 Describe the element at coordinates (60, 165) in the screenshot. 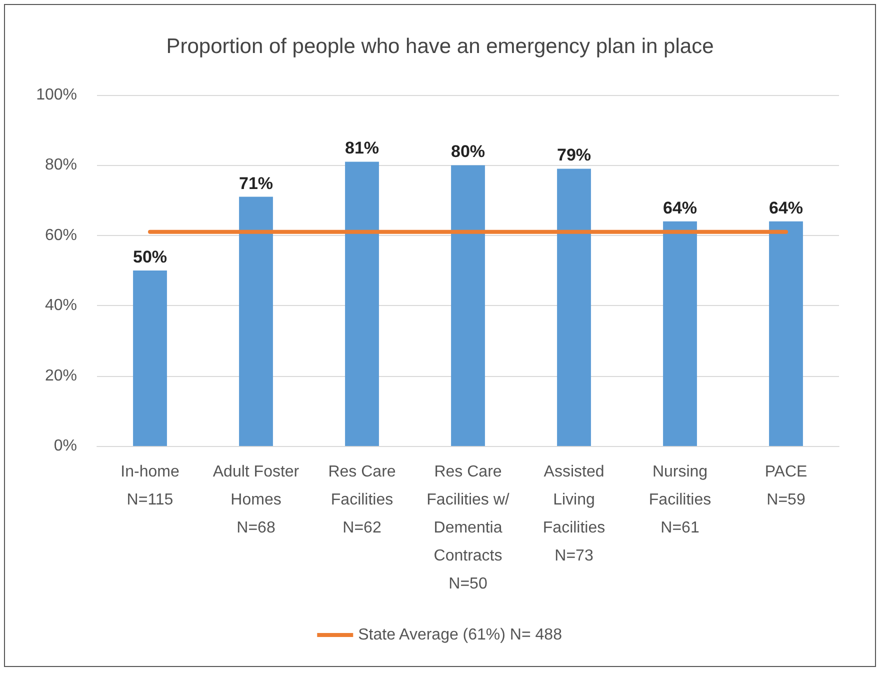

I see `y-tick-label: 80%` at that location.